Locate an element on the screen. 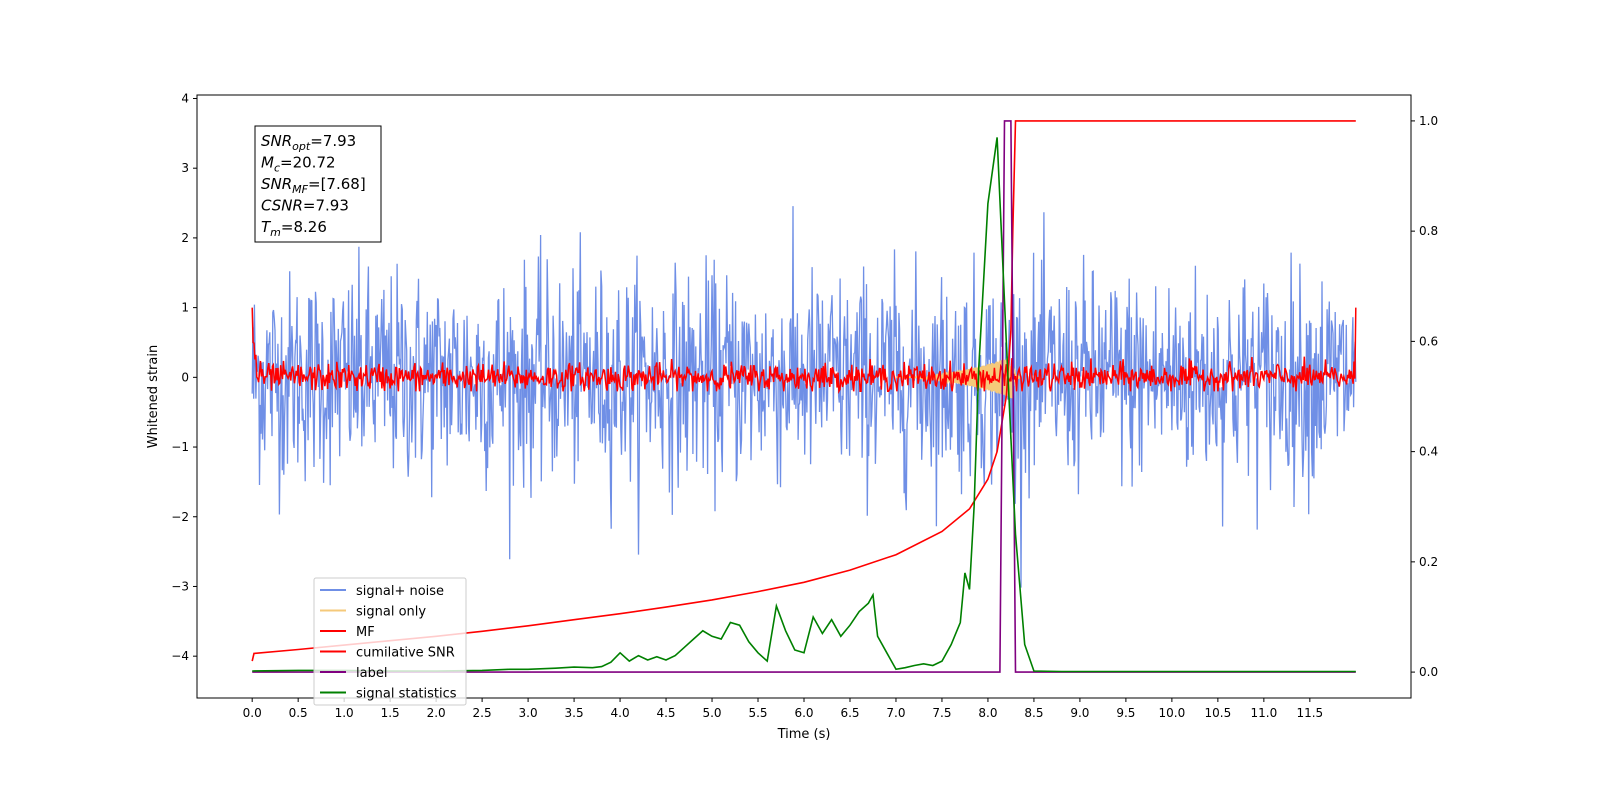 Image resolution: width=1600 pixels, height=800 pixels. x-tick-label: 7.5 is located at coordinates (941, 713).